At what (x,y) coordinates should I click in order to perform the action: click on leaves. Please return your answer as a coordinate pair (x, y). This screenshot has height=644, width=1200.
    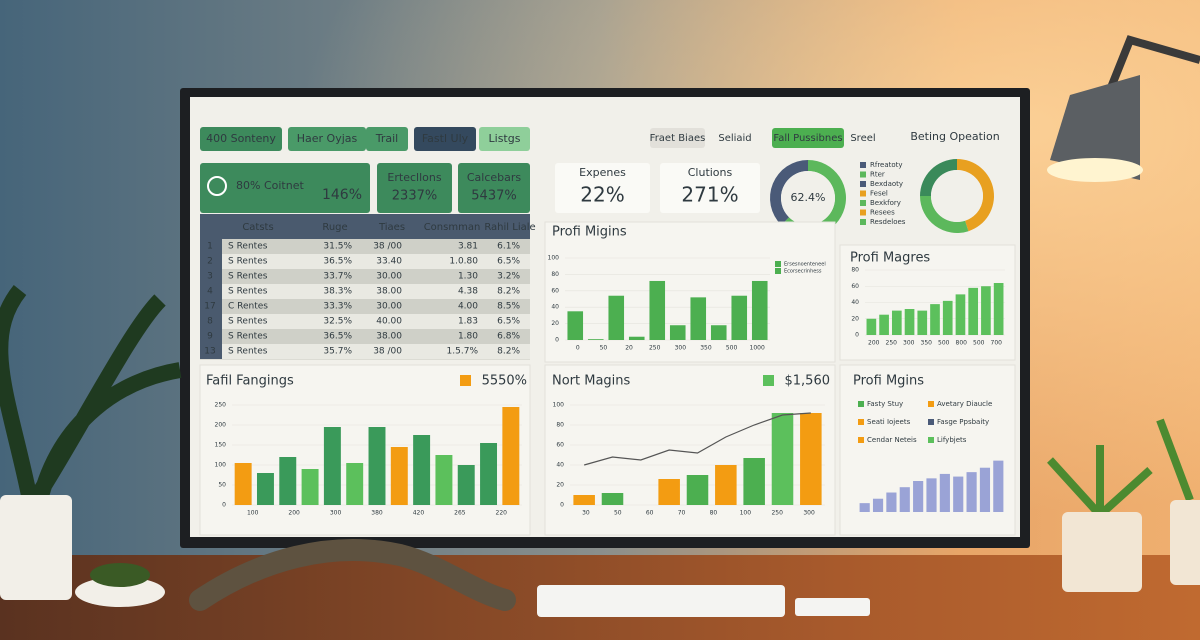
    Looking at the image, I should click on (91, 395).